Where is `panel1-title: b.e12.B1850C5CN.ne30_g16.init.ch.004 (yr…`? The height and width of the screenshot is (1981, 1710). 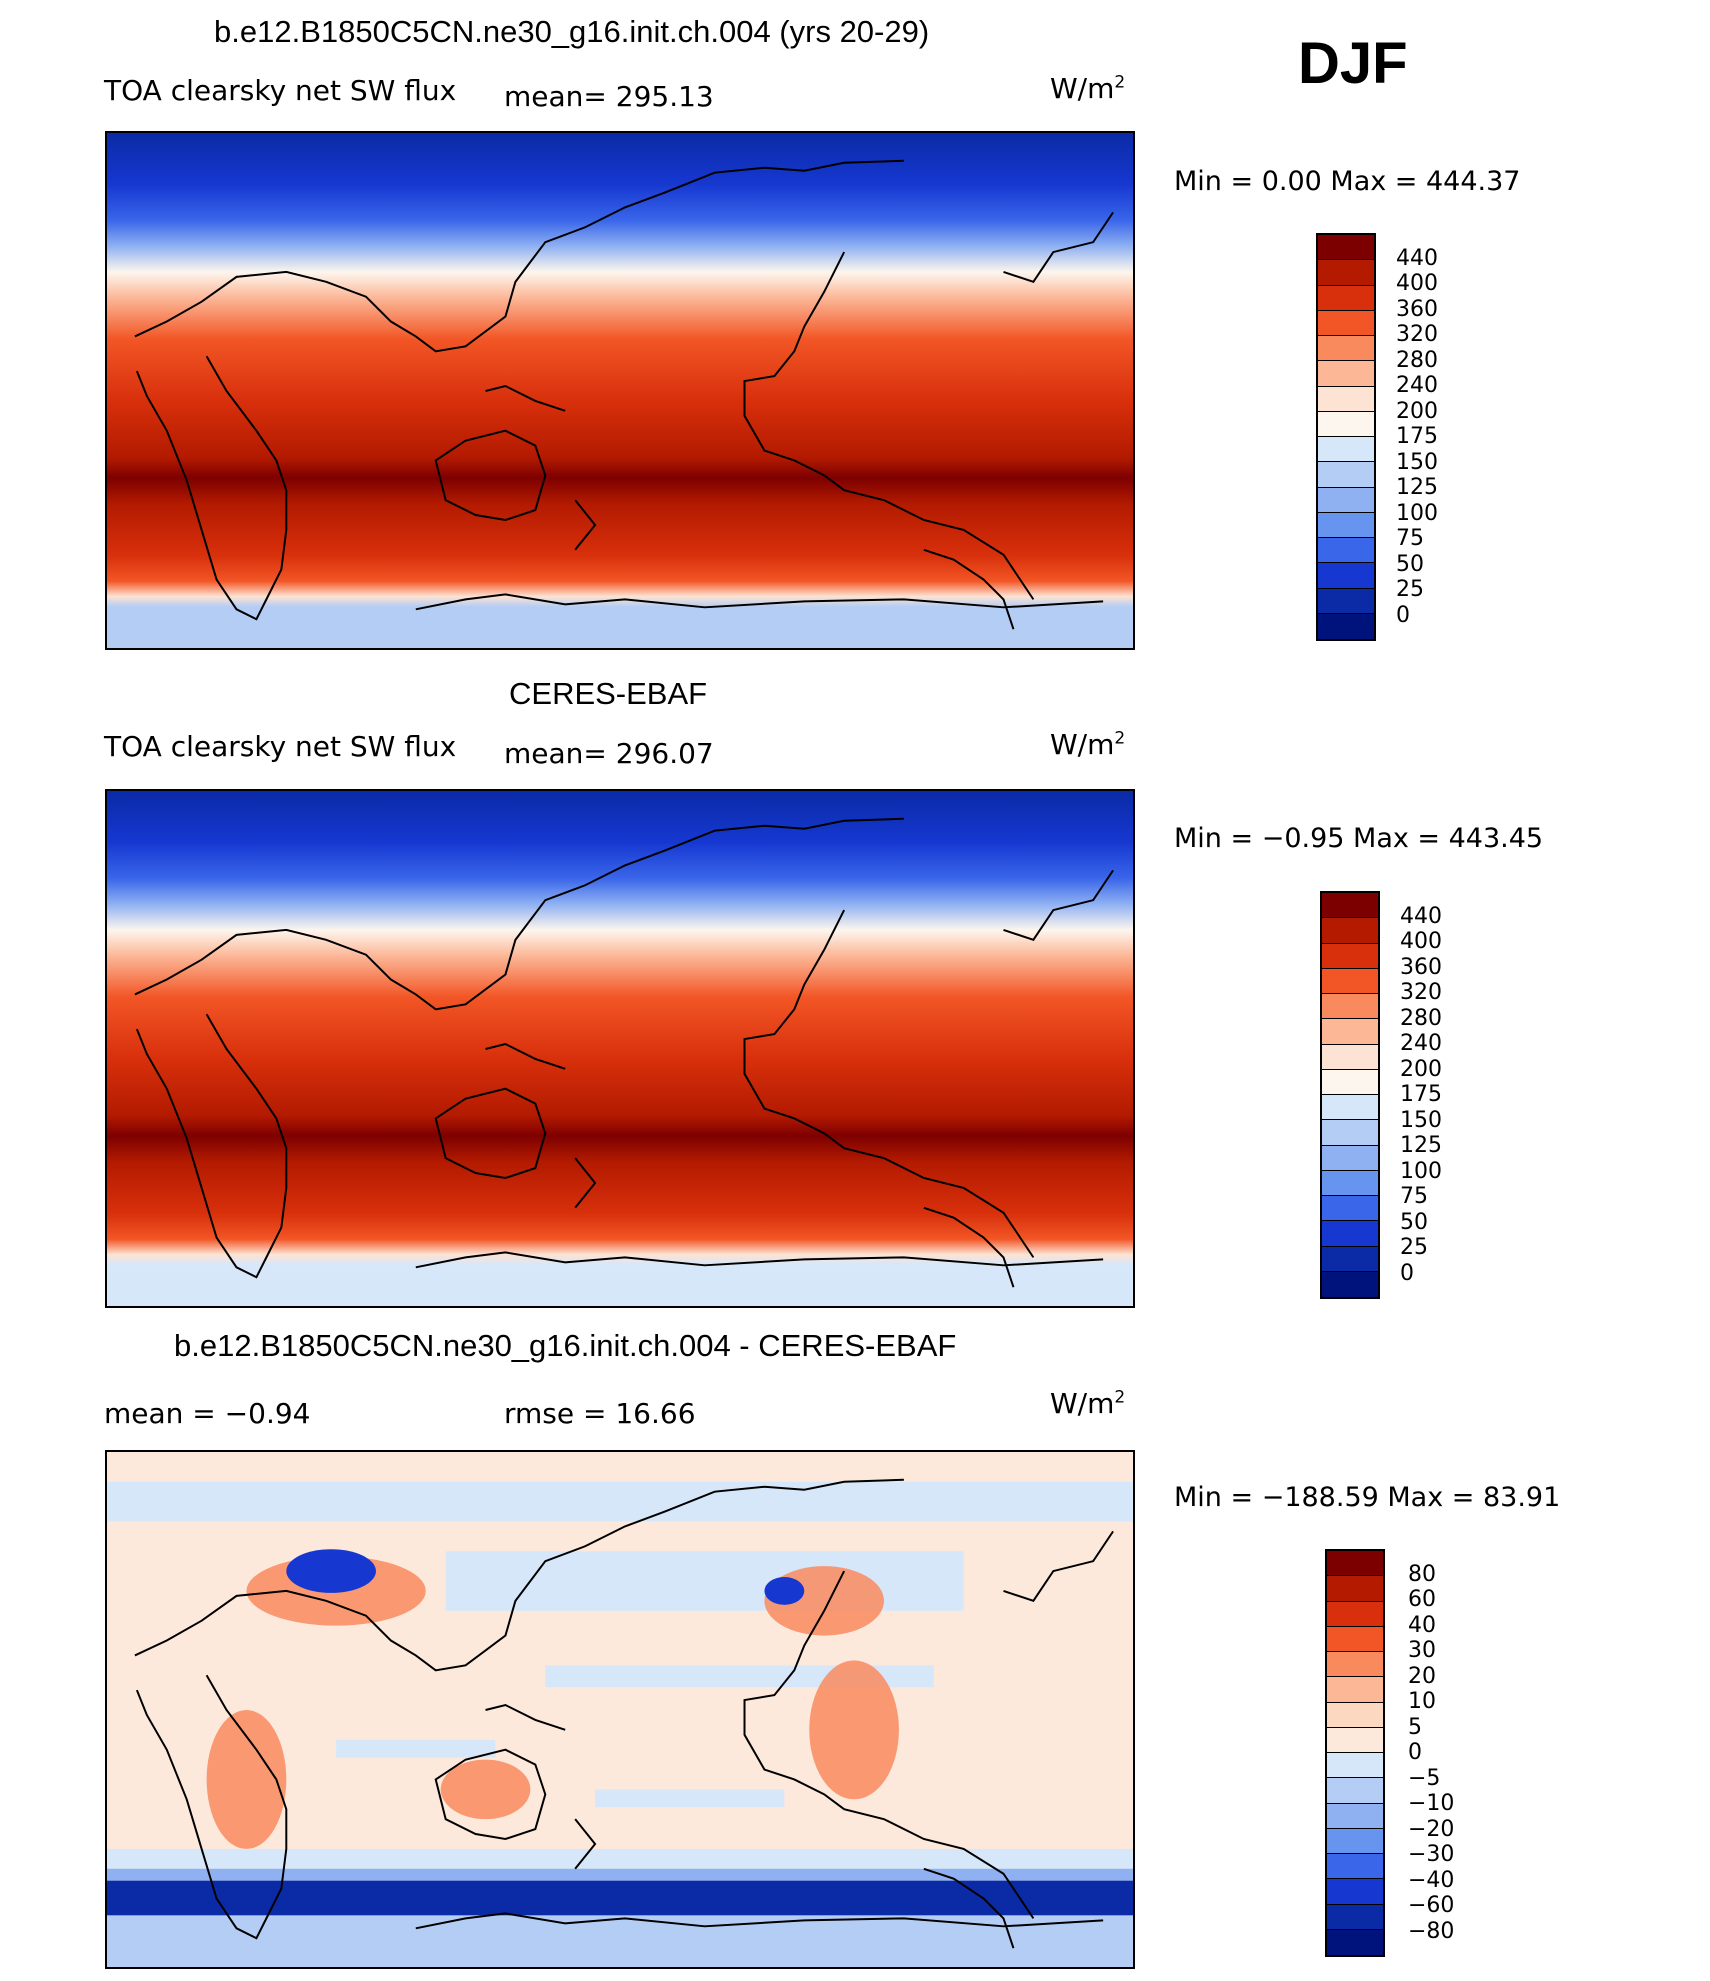
panel1-title: b.e12.B1850C5CN.ne30_g16.init.ch.004 (yr… is located at coordinates (572, 31).